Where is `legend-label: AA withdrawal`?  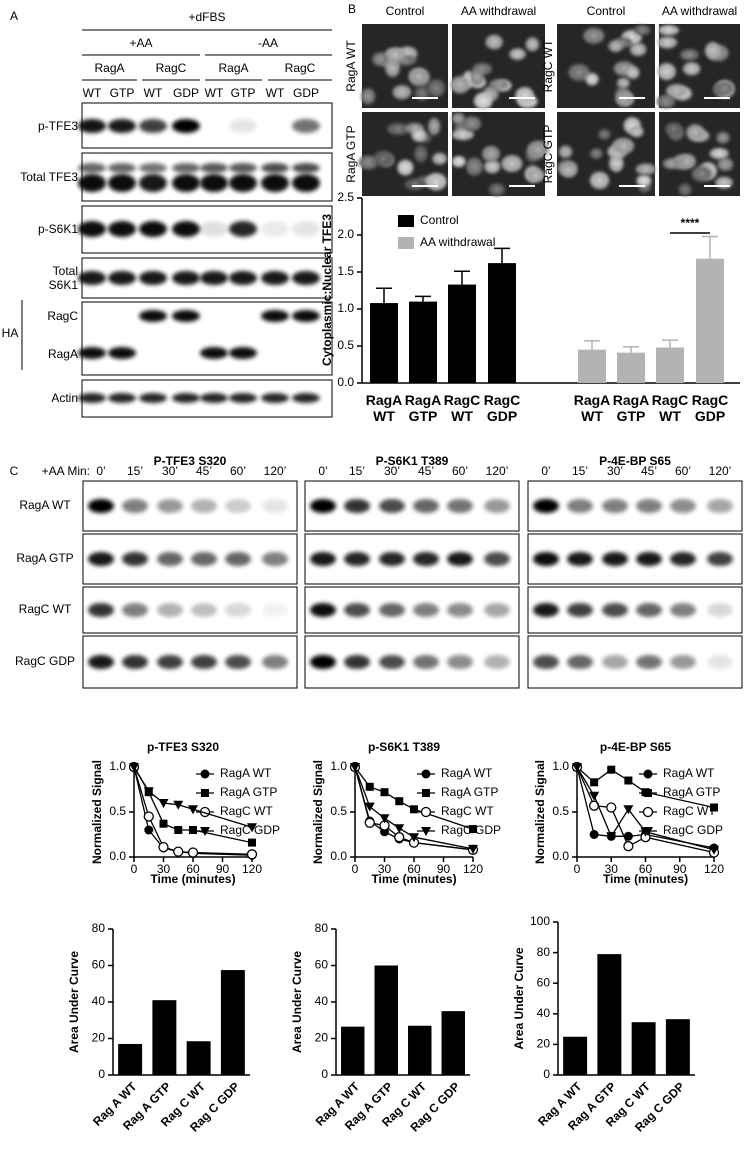
legend-label: AA withdrawal is located at coordinates (457, 242).